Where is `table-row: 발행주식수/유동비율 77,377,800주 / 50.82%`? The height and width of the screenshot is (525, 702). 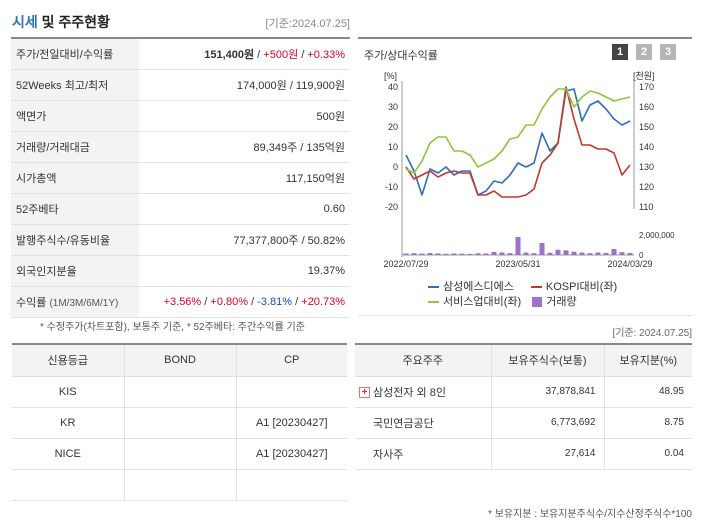
table-row: 발행주식수/유동비율 77,377,800주 / 50.82% is located at coordinates (180, 240).